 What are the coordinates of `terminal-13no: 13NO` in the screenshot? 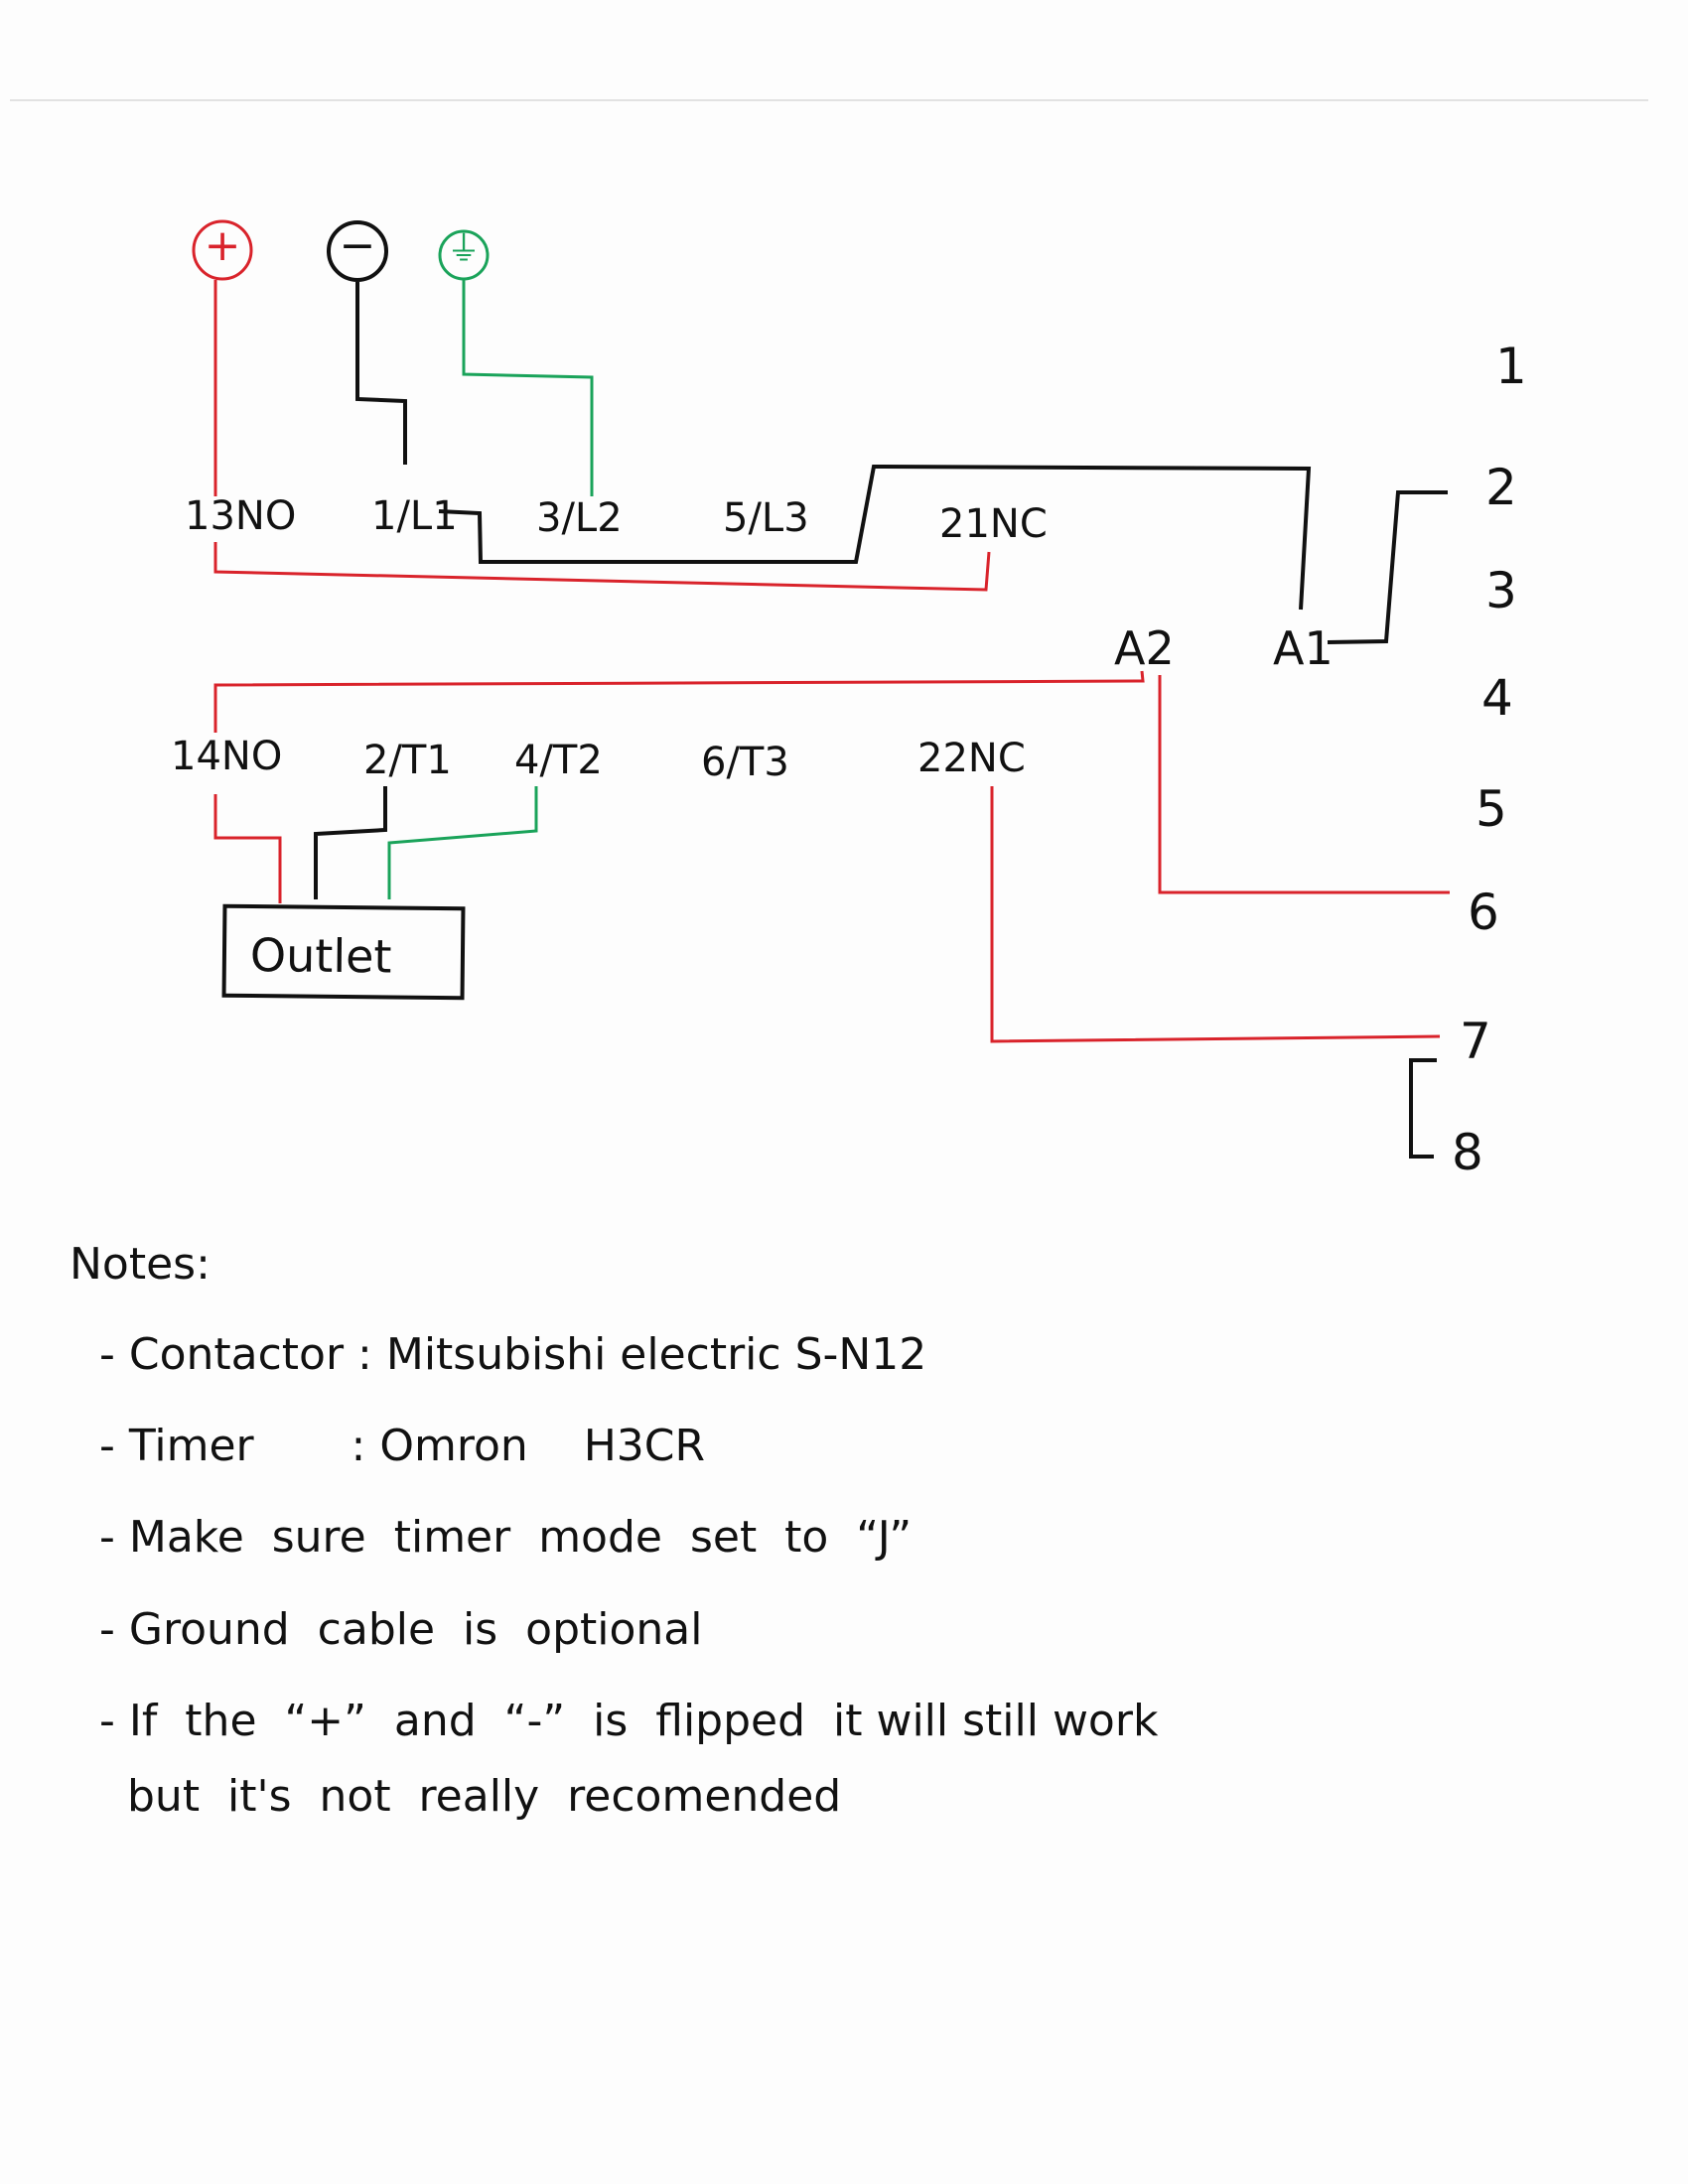 It's located at (241, 516).